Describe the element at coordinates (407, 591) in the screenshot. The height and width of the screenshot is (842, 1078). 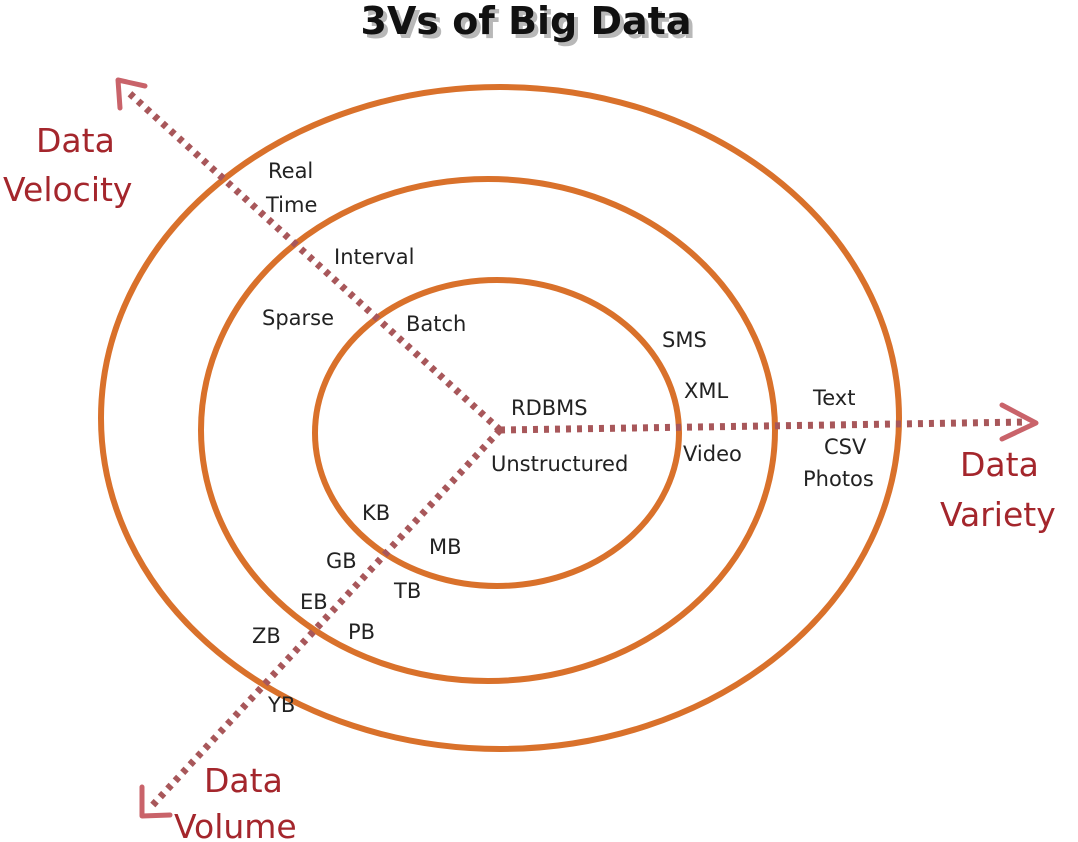
I see `label-tb: TB` at that location.